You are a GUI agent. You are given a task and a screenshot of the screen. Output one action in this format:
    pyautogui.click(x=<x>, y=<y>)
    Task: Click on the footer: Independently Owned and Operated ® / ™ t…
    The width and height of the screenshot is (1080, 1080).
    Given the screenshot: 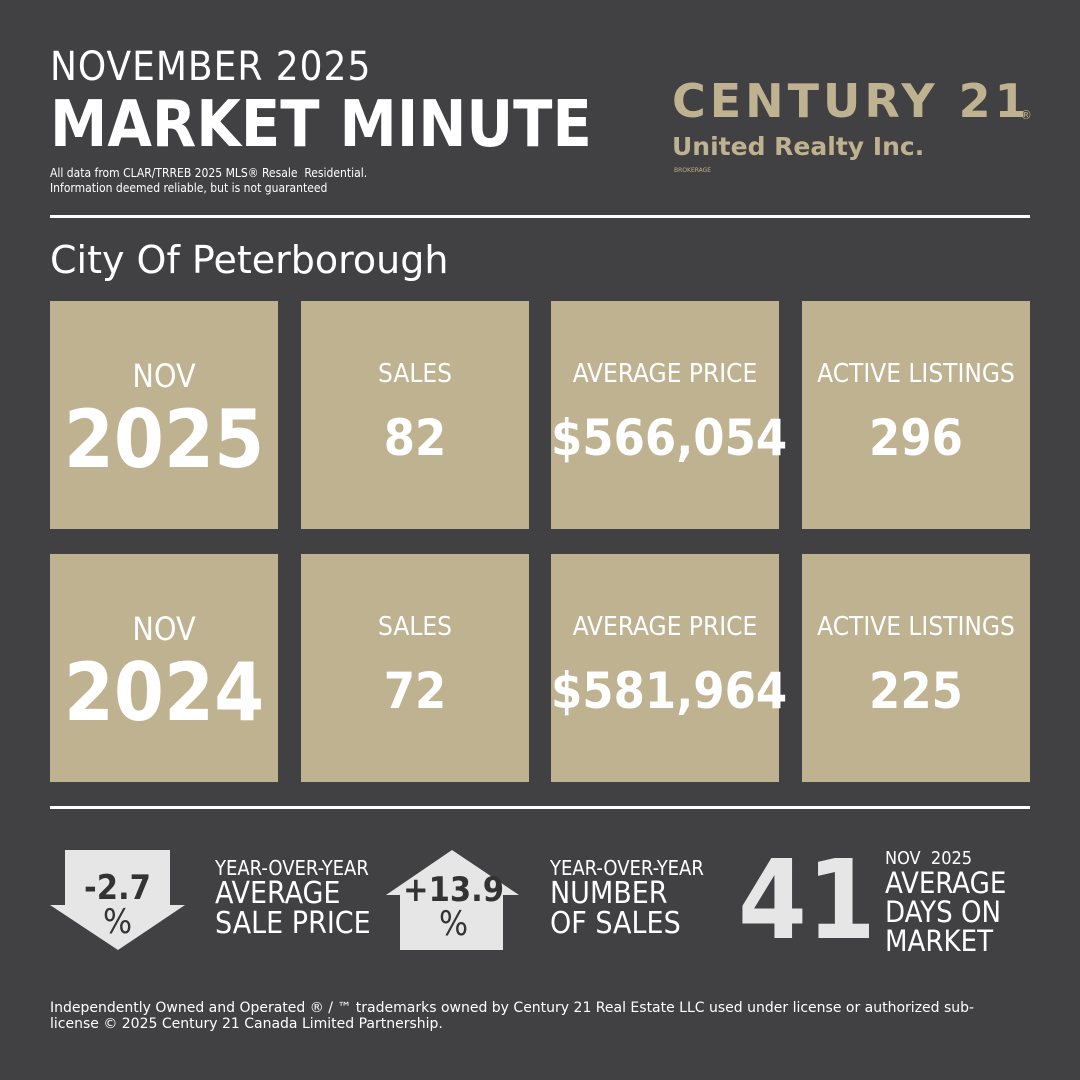 What is the action you would take?
    pyautogui.click(x=512, y=1016)
    